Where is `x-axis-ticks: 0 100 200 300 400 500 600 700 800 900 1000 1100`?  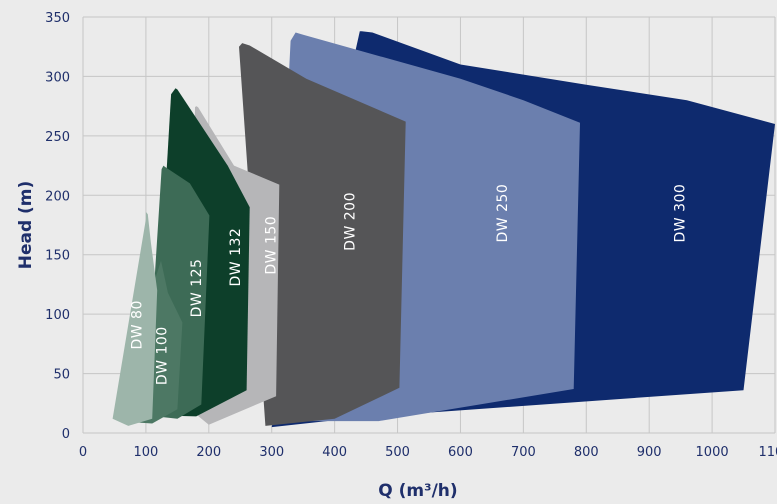
x-axis-ticks: 0 100 200 300 400 500 600 700 800 900 1000 1100 is located at coordinates (428, 452).